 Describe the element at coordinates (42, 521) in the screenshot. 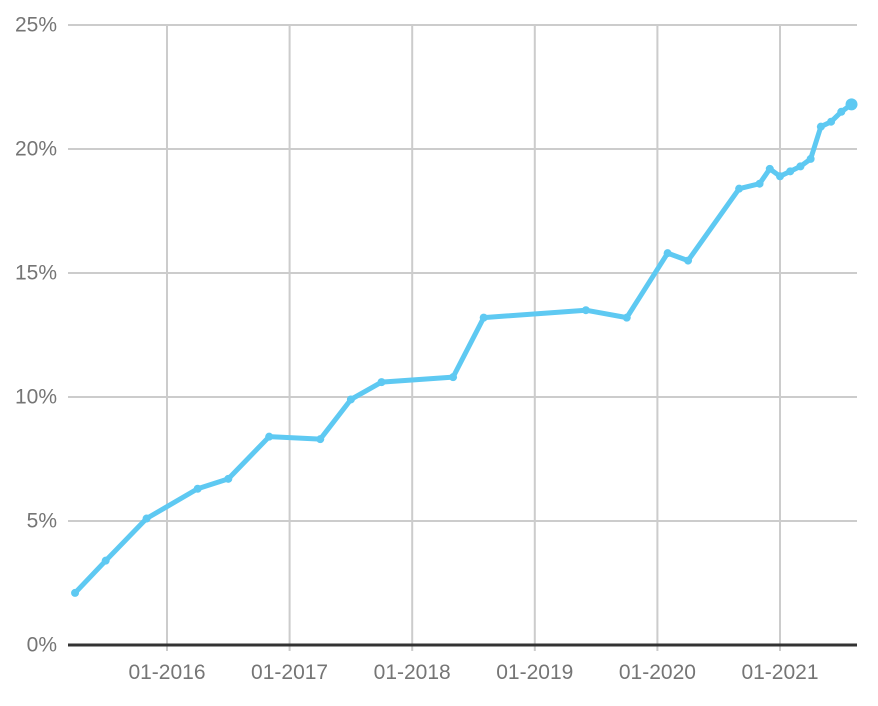

I see `y-axis-tick-label: 5%` at that location.